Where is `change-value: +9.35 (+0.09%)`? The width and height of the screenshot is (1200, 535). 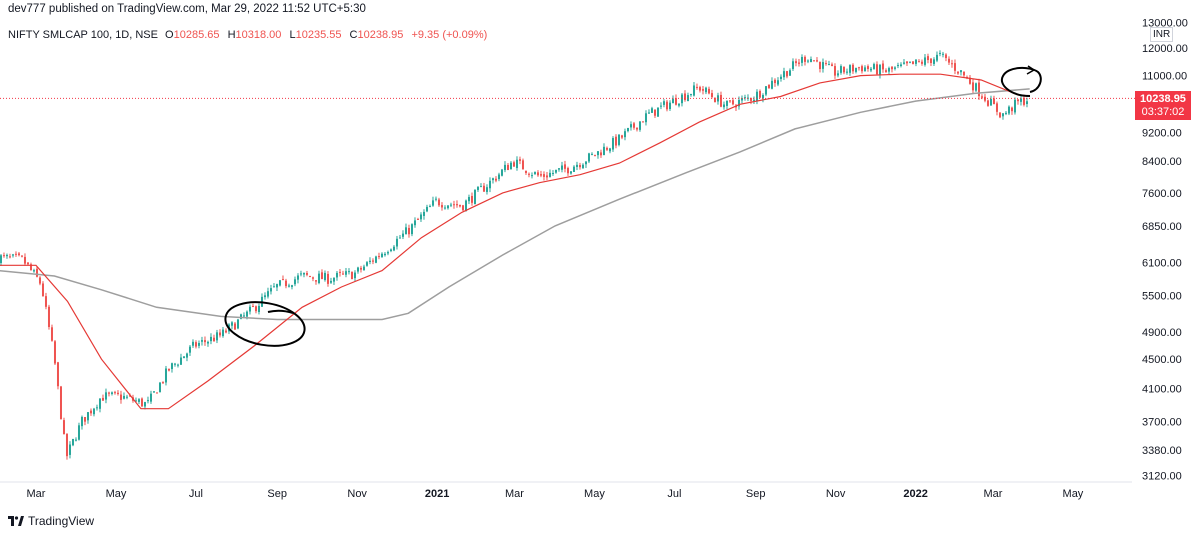 change-value: +9.35 (+0.09%) is located at coordinates (449, 35).